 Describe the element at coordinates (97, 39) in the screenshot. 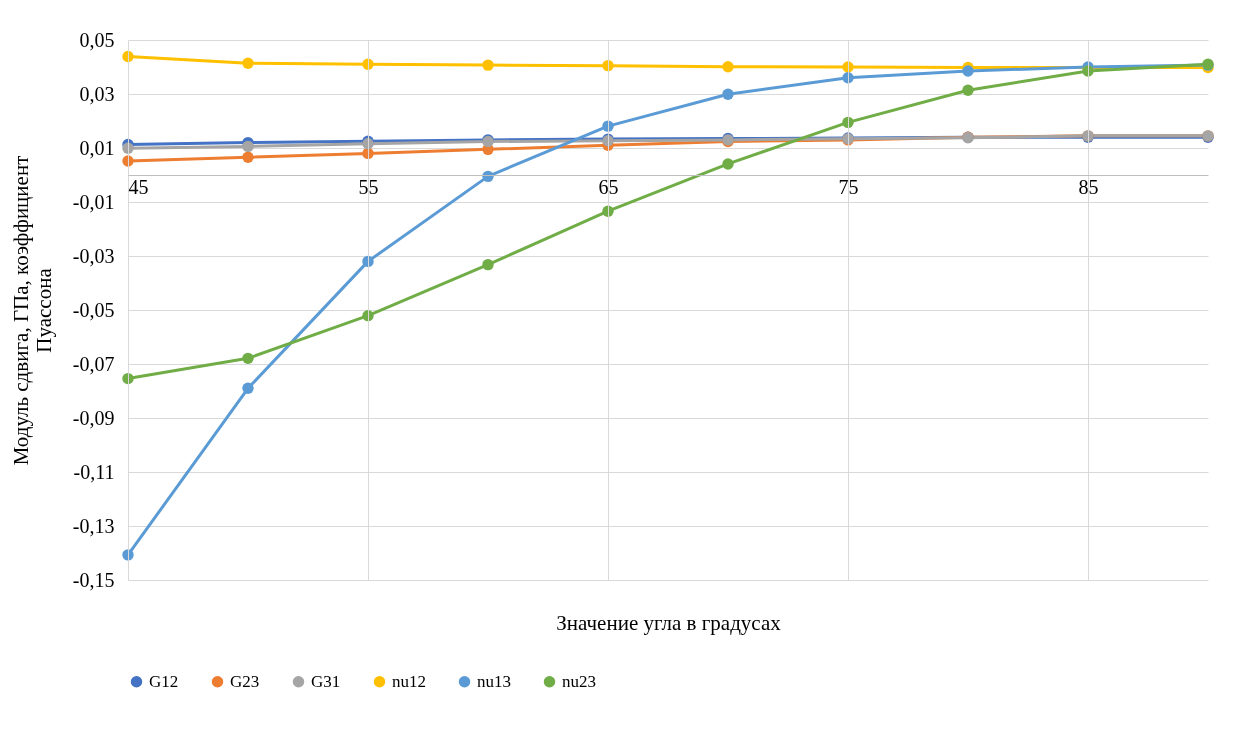

I see `y-tick-label: 0,05` at that location.